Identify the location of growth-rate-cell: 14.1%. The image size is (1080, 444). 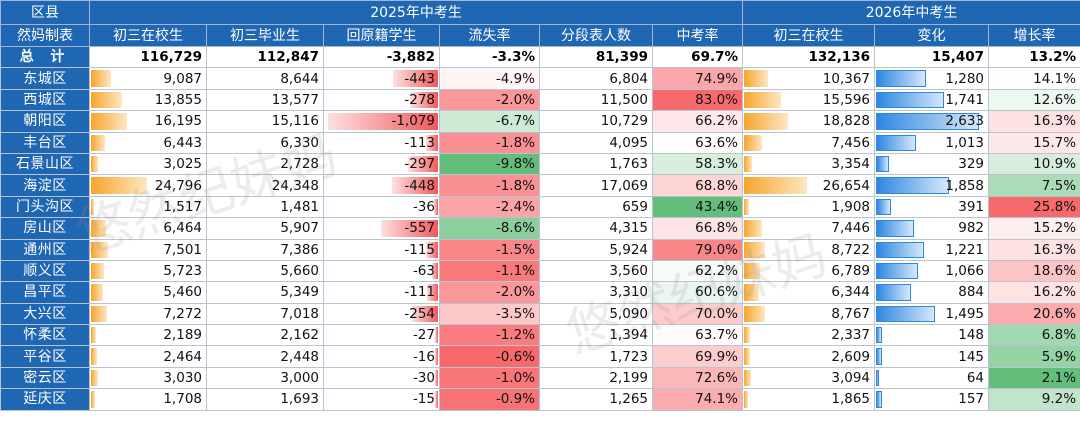
(1034, 78).